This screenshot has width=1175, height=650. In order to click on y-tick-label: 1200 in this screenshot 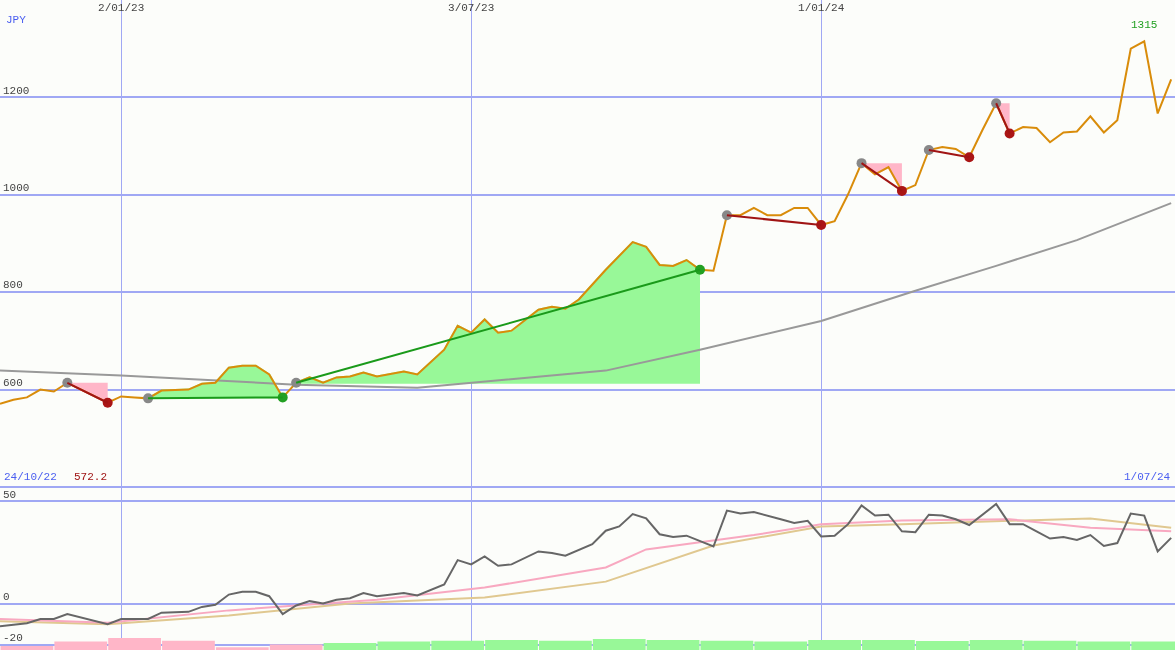, I will do `click(16, 90)`.